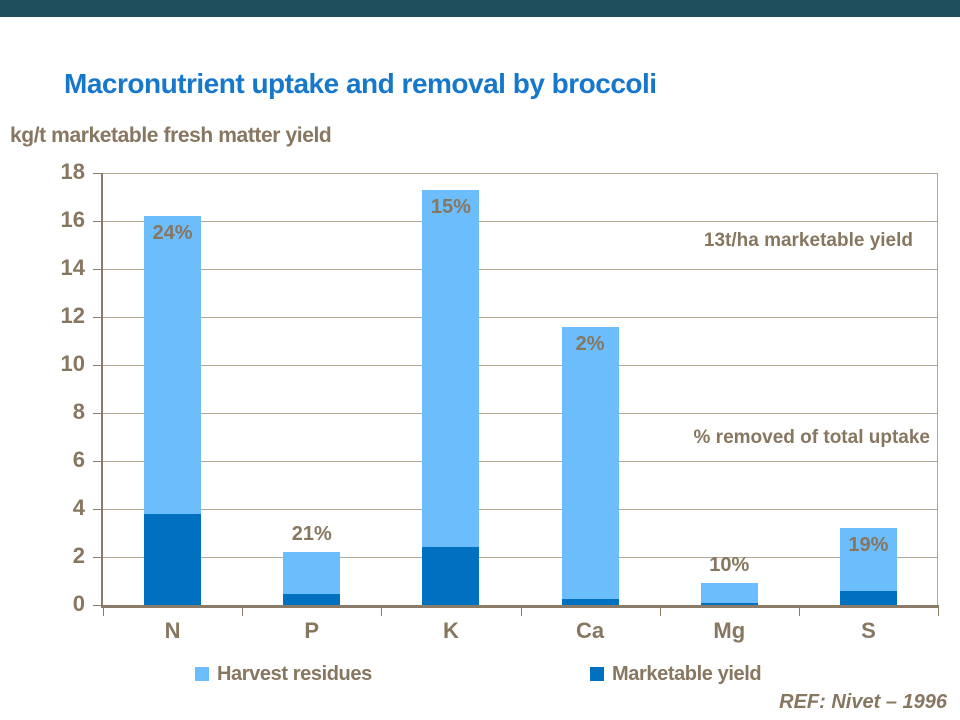  I want to click on percent-label-Mg: 10%, so click(729, 565).